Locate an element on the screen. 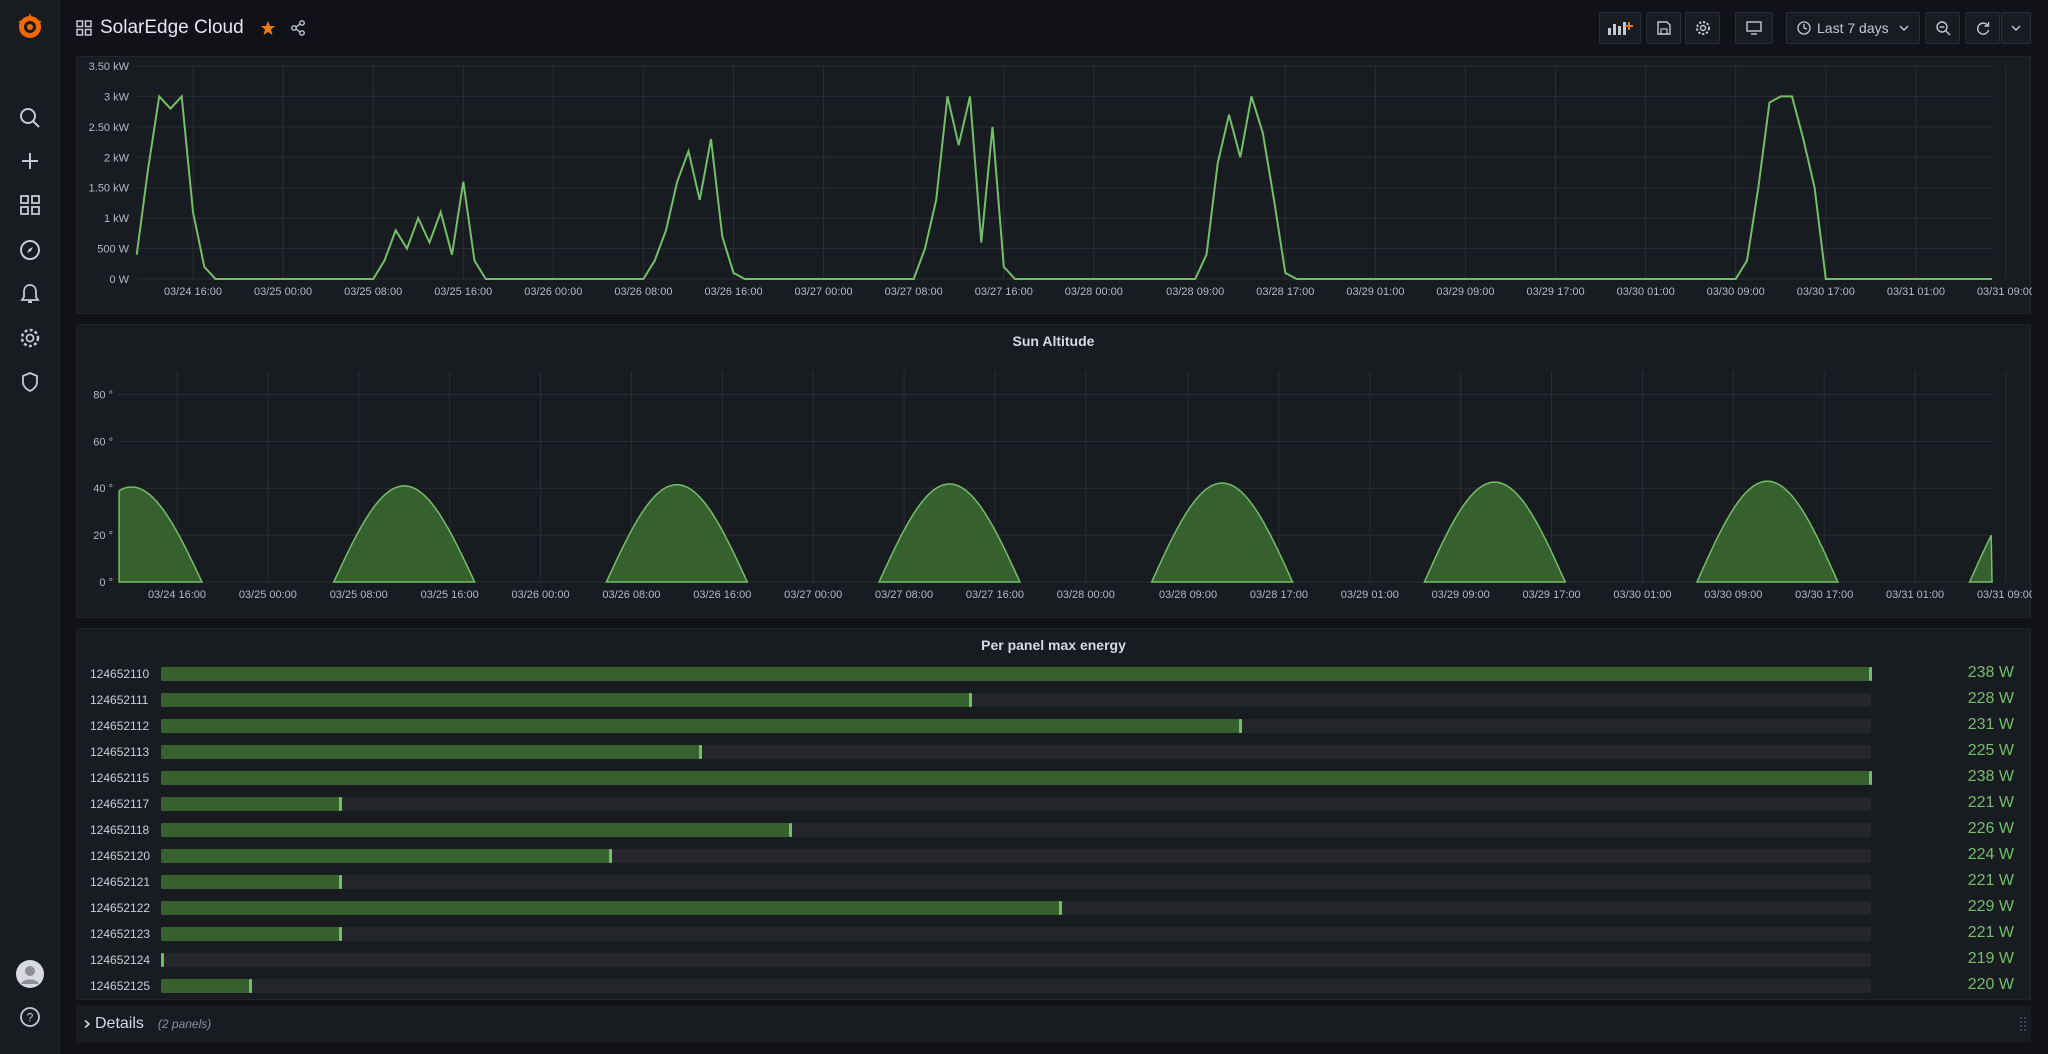  y-tick-label: 1 kW is located at coordinates (117, 219).